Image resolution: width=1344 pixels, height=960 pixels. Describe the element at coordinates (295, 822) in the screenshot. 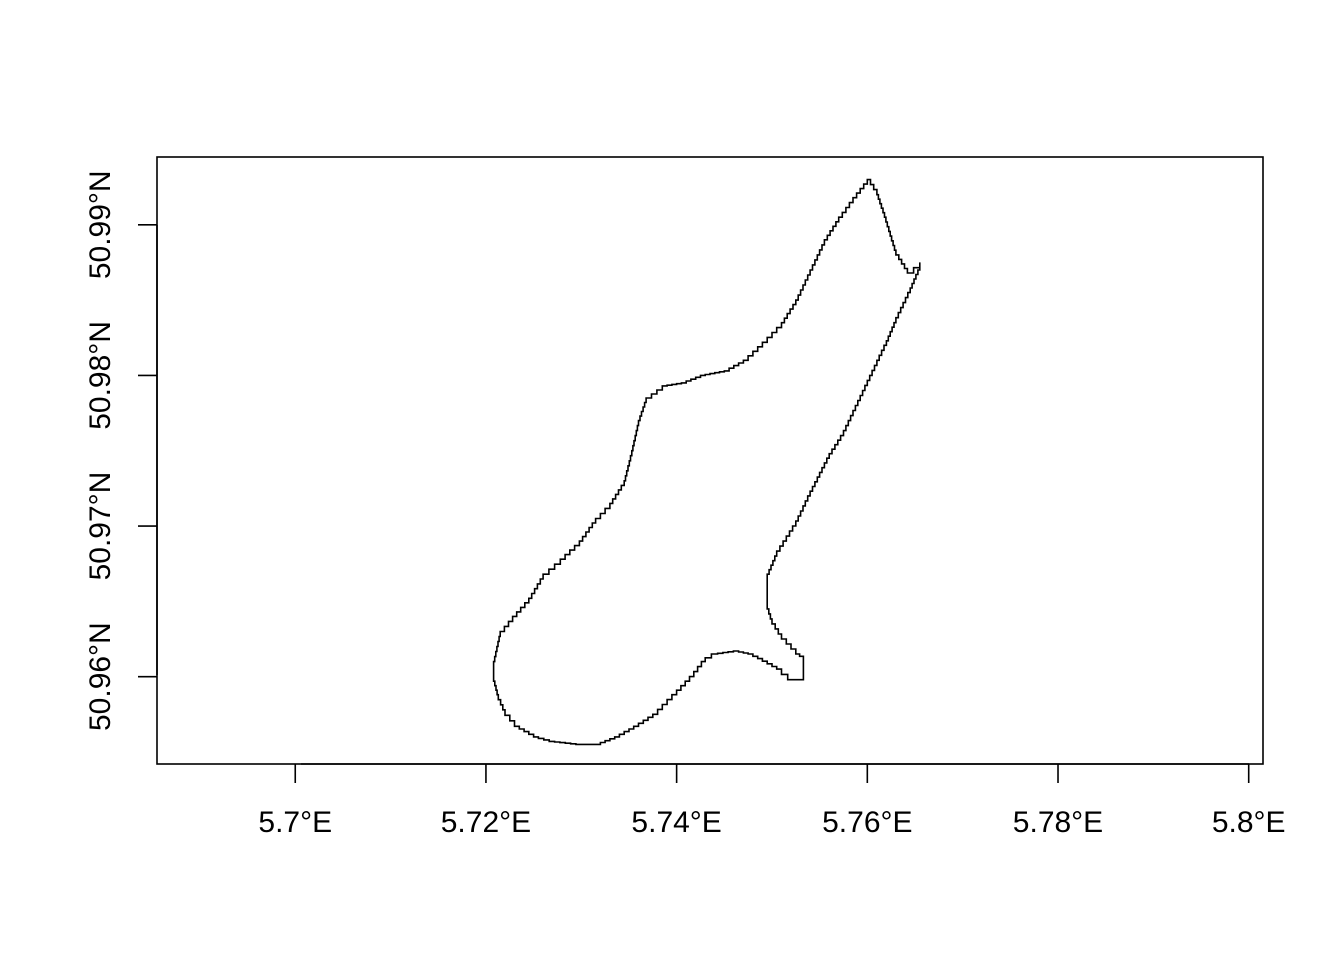

I see `x-tick-label: 5.7°E` at that location.